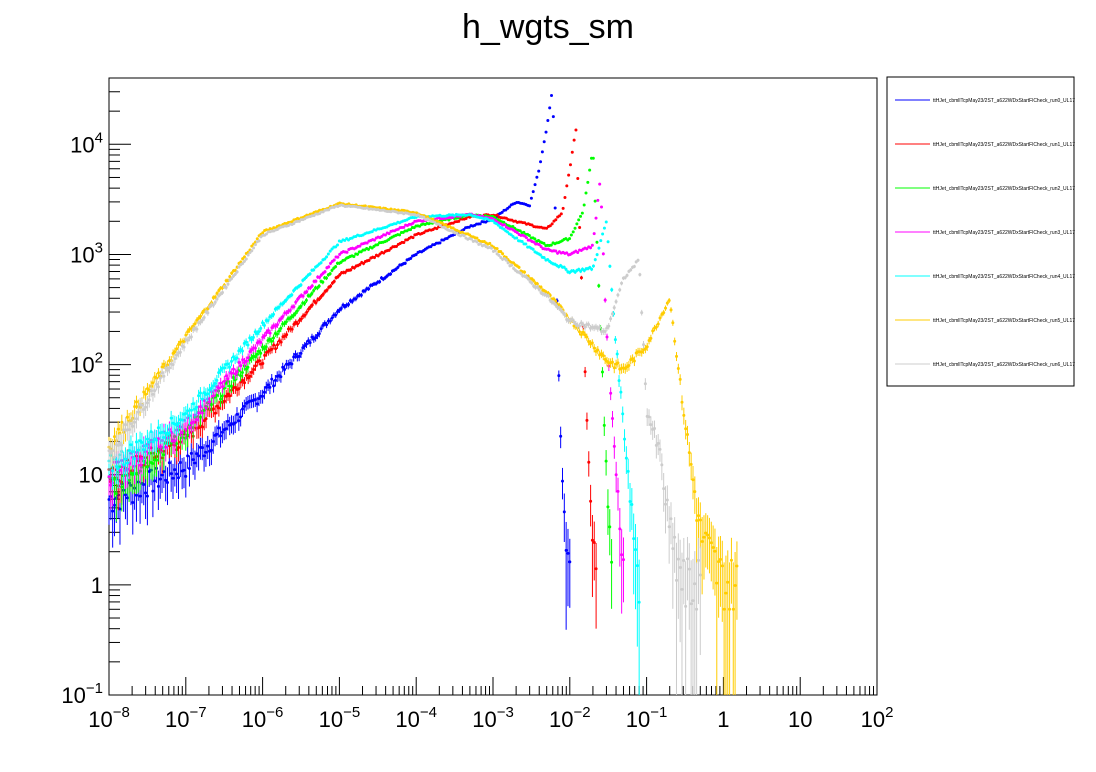 This screenshot has width=1096, height=772. I want to click on y-tick-label: 10⁻¹, so click(82, 694).